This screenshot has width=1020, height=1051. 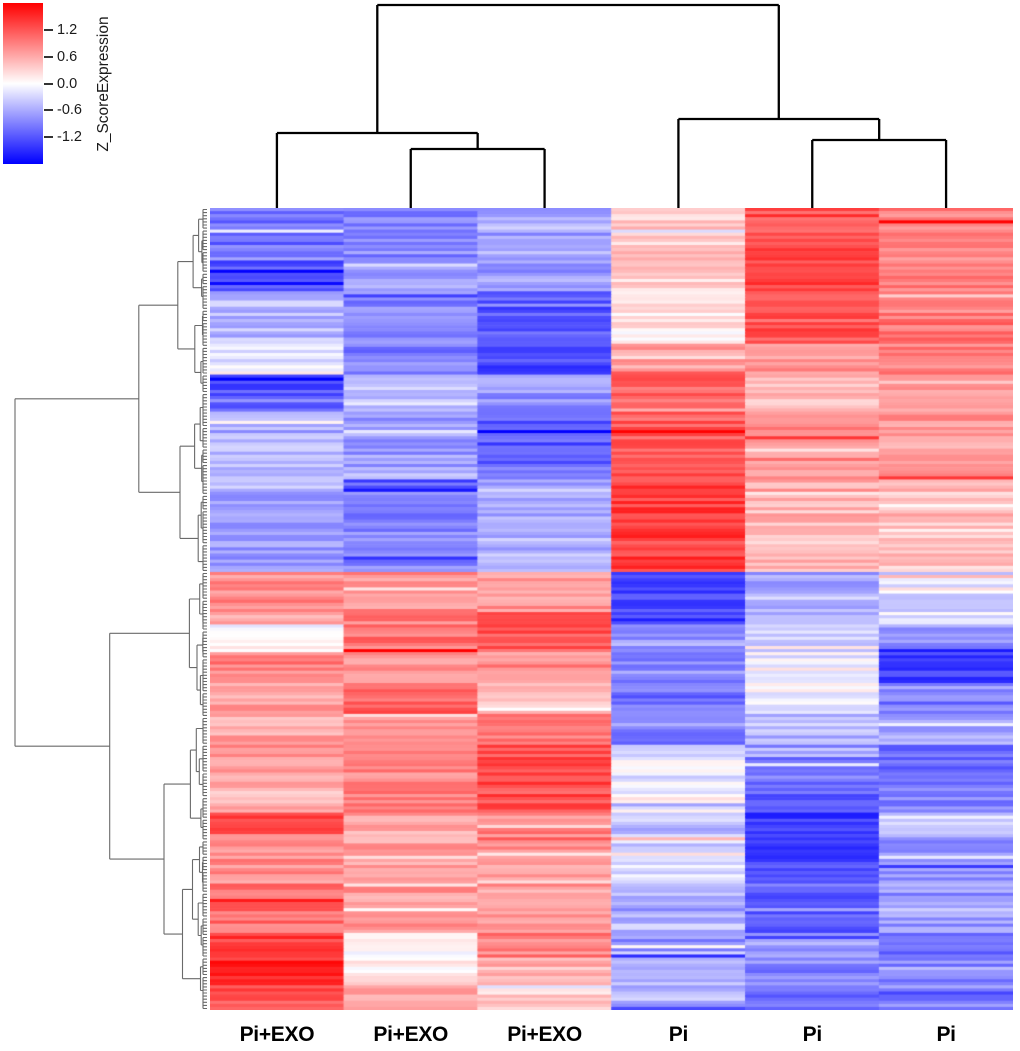 What do you see at coordinates (611, 105) in the screenshot?
I see `column-dendrogram` at bounding box center [611, 105].